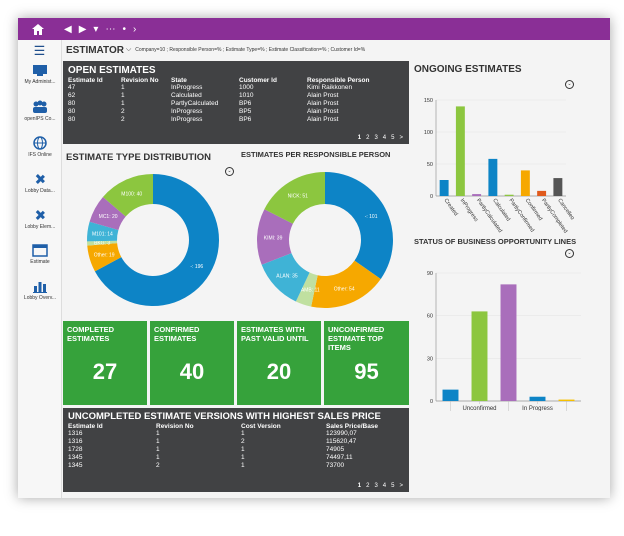 The image size is (624, 536). I want to click on cell: 1316, so click(75, 433).